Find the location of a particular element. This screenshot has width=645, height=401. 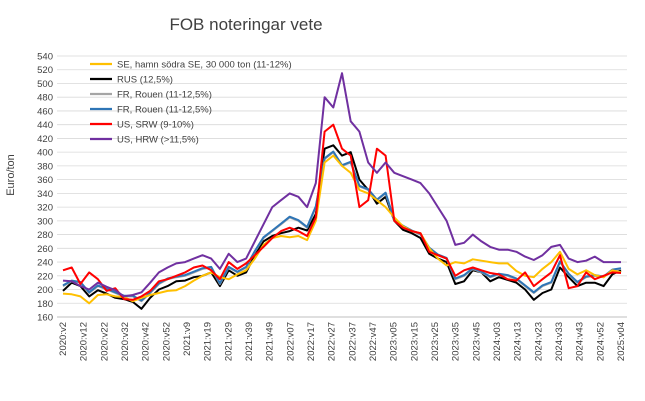

legend-label: RUS (12,5%) is located at coordinates (145, 80).